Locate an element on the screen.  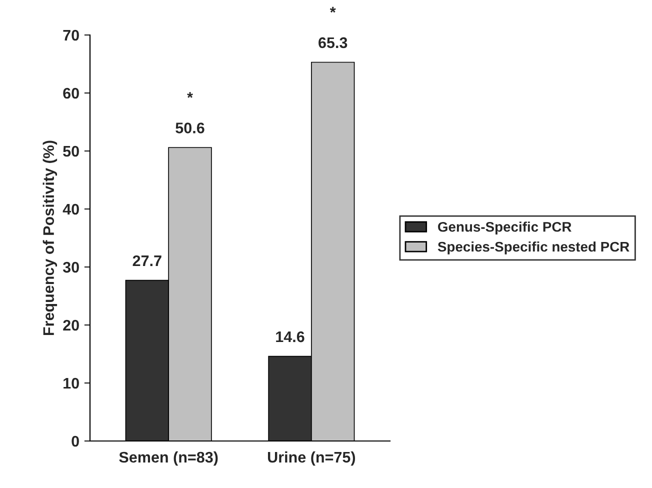
data-label: 14.6 is located at coordinates (290, 336).